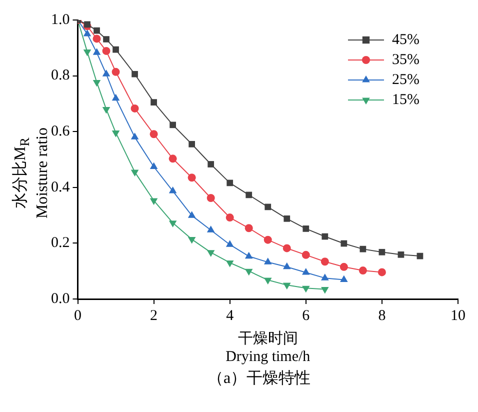 This screenshot has width=478, height=412. Describe the element at coordinates (458, 316) in the screenshot. I see `x-tick-label: 10` at that location.